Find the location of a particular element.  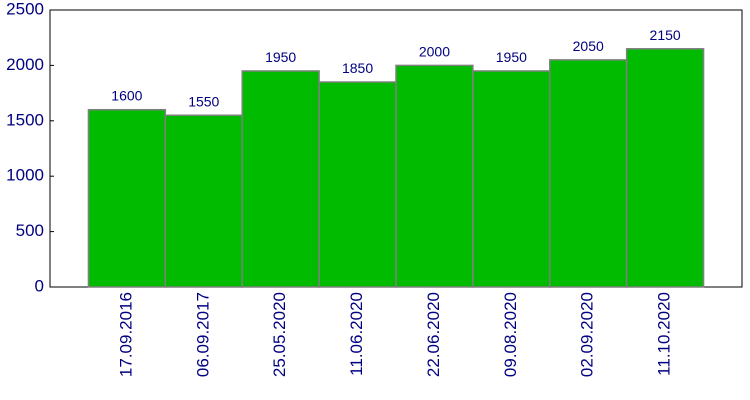

value-label: 2000 is located at coordinates (434, 51).